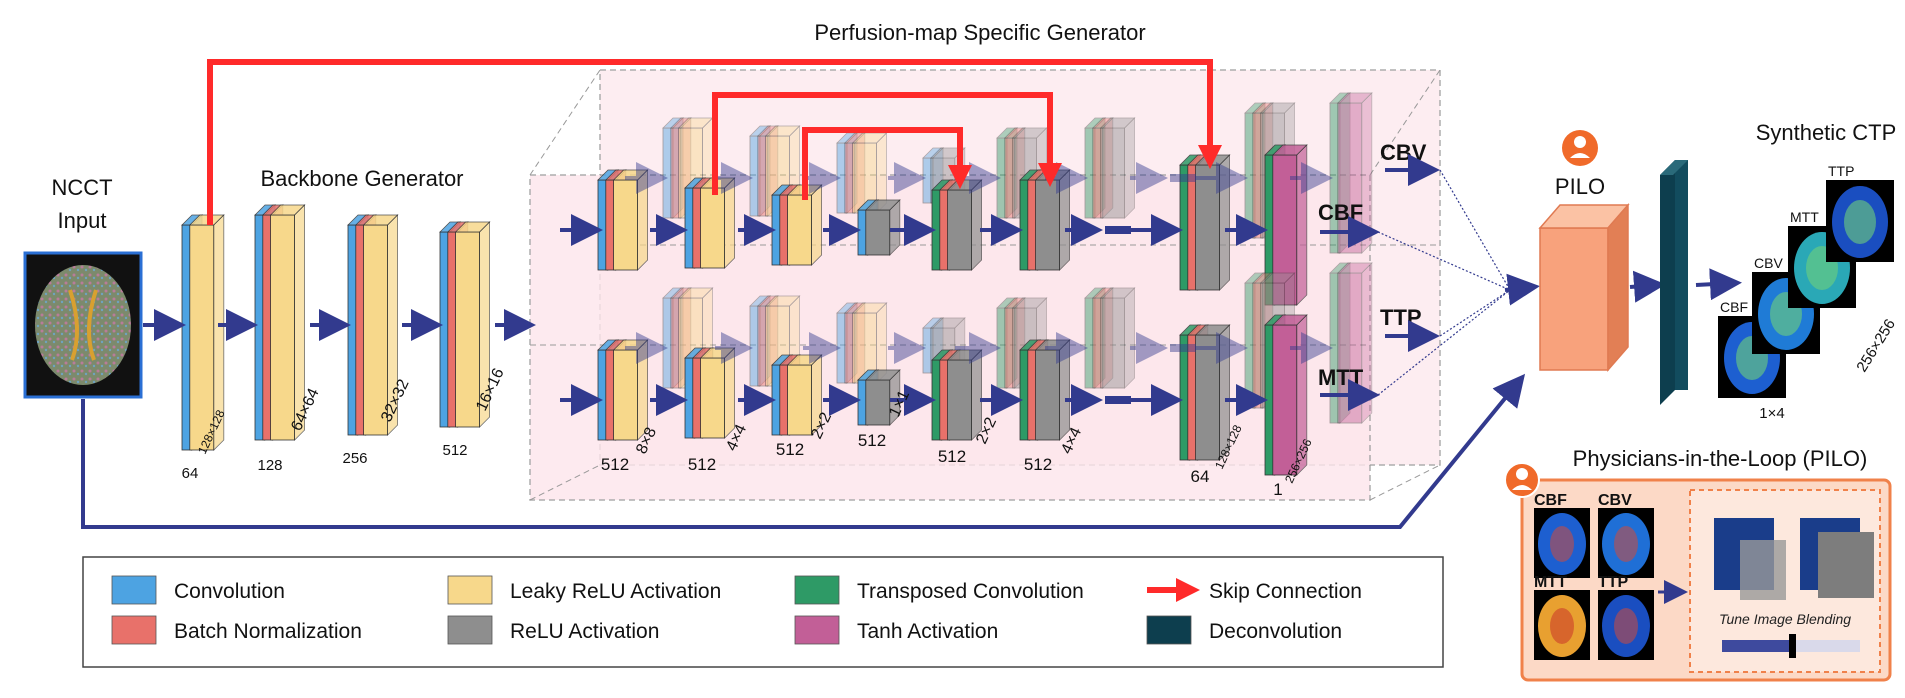 The image size is (1905, 698). What do you see at coordinates (1626, 535) in the screenshot?
I see `pilo-map-cbv: CBV` at bounding box center [1626, 535].